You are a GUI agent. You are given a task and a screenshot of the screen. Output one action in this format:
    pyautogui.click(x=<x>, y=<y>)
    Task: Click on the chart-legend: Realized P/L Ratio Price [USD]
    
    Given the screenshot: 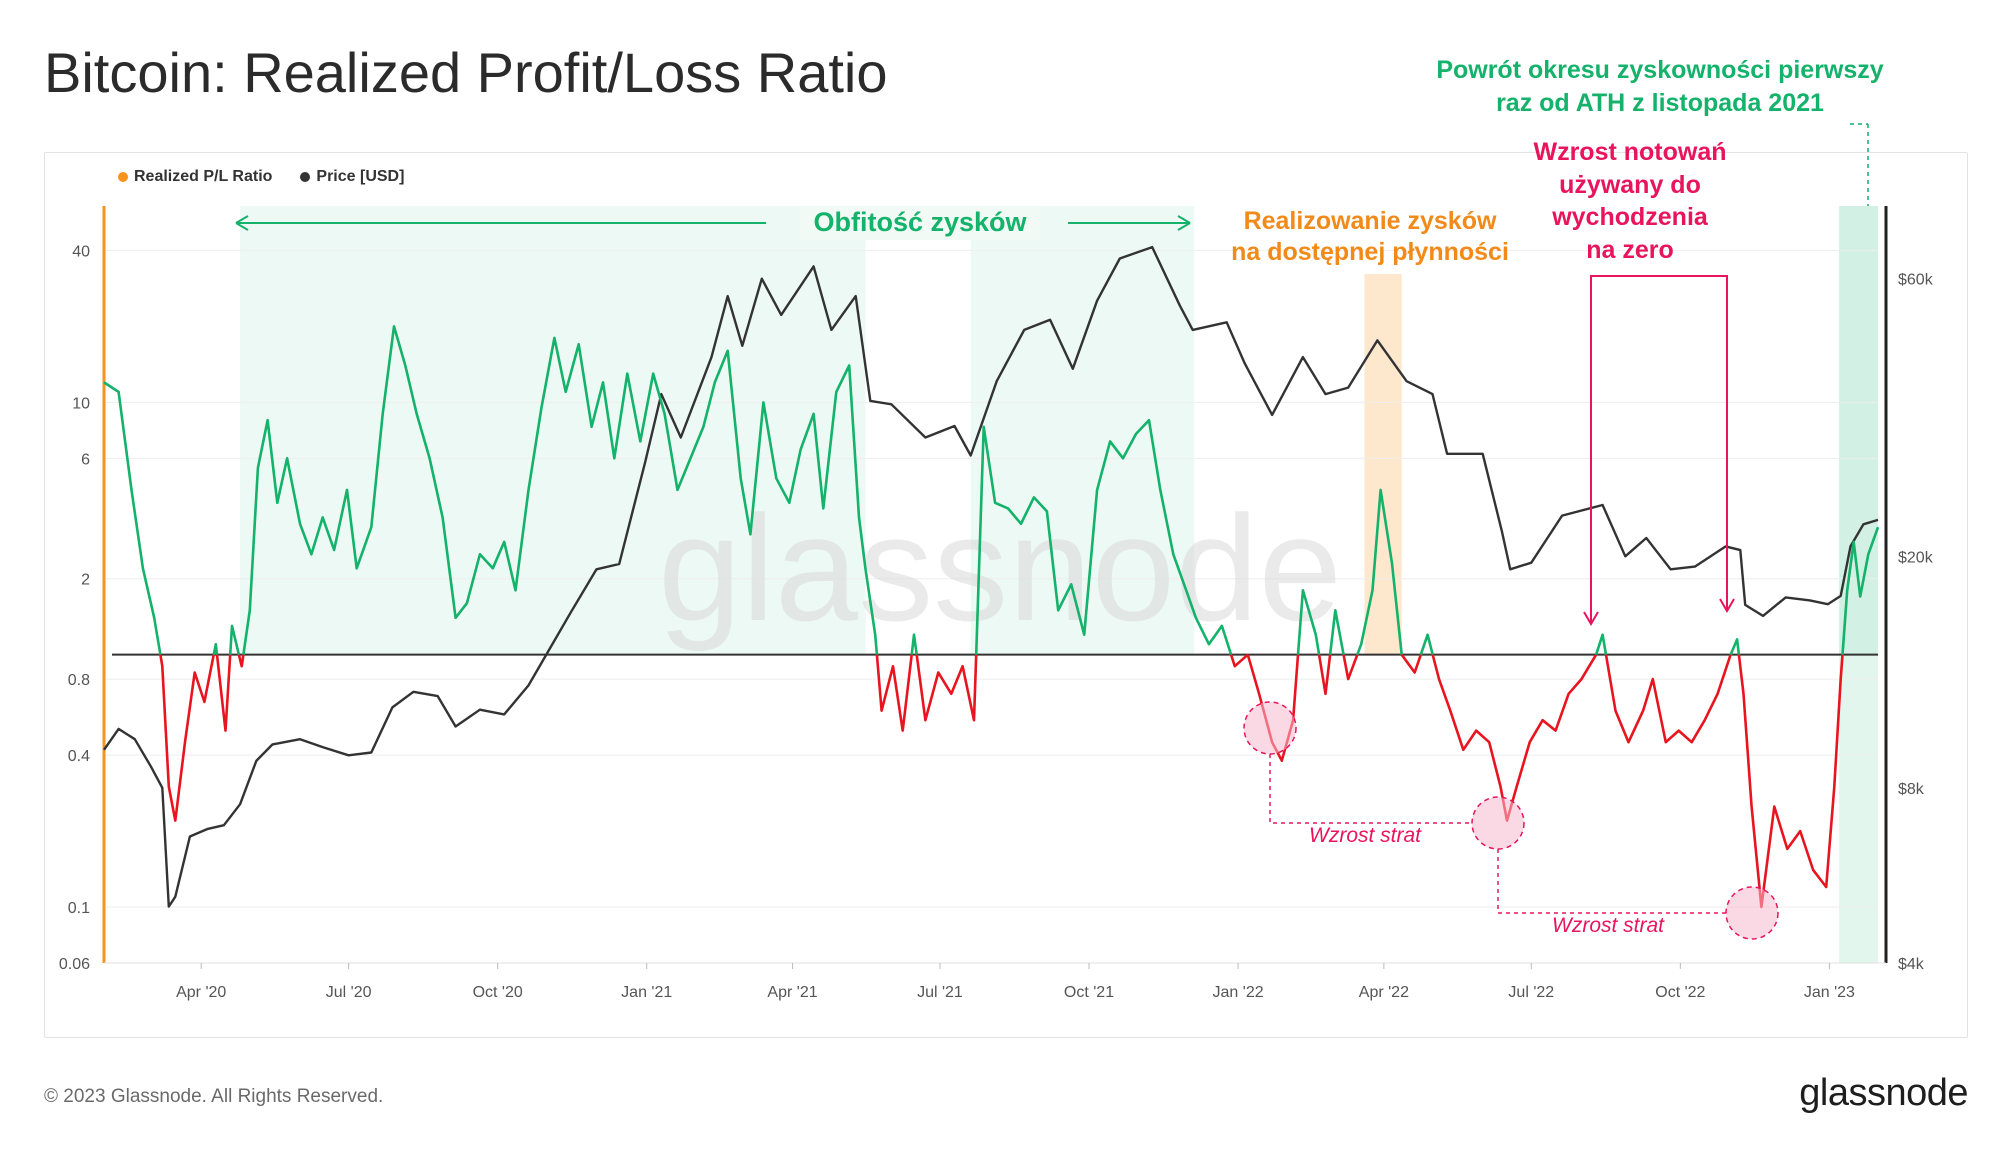 What is the action you would take?
    pyautogui.click(x=261, y=177)
    